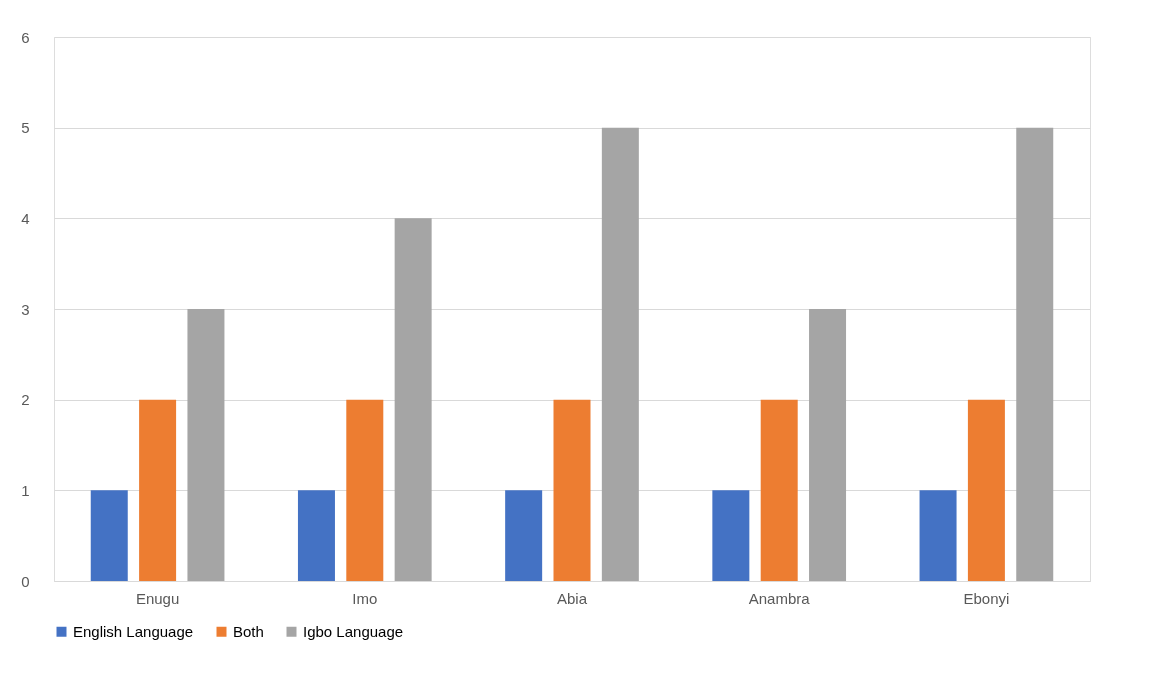 The height and width of the screenshot is (675, 1155). Describe the element at coordinates (25, 309) in the screenshot. I see `y-tick-label: 3` at that location.